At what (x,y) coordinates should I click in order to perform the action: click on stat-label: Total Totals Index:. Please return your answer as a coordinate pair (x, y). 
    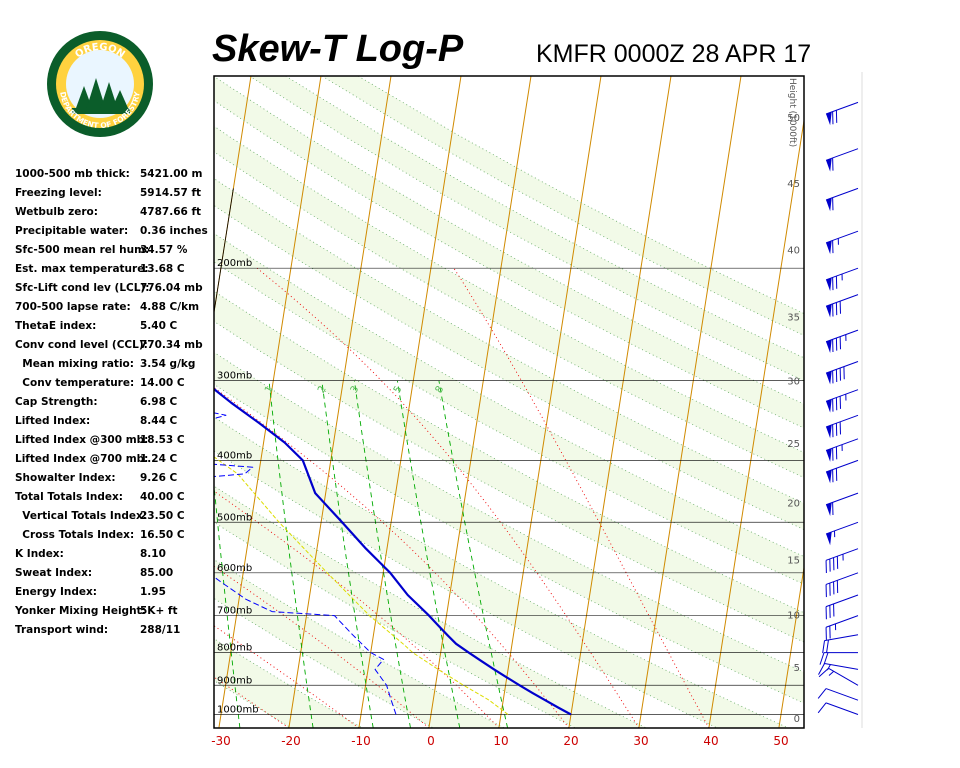
    Looking at the image, I should click on (69, 497).